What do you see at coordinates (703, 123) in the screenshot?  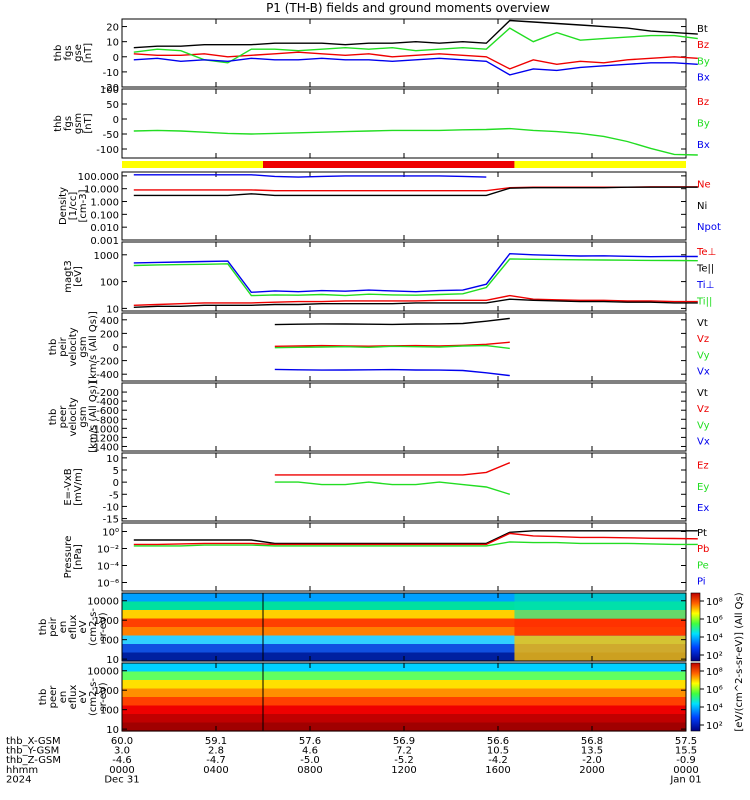 I see `legend-label: By` at bounding box center [703, 123].